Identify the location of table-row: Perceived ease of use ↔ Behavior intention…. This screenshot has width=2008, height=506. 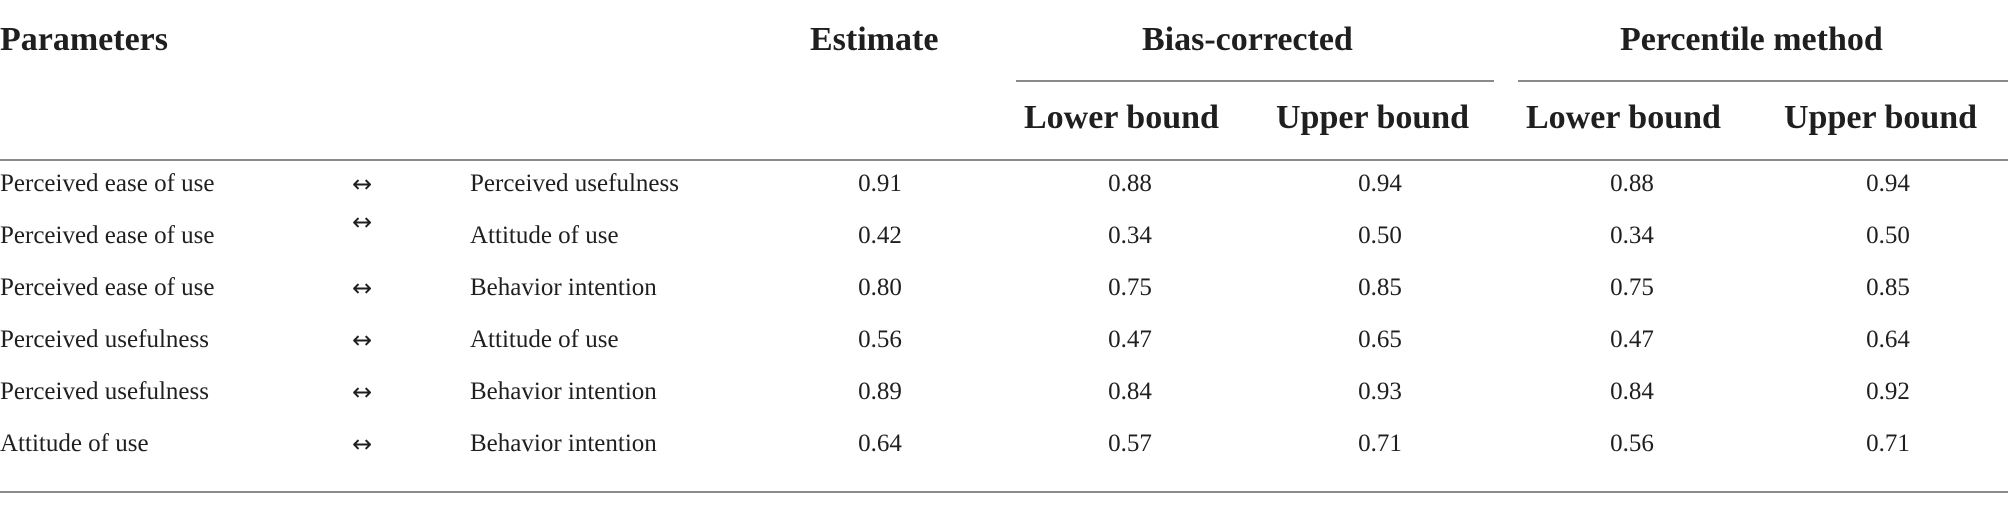
(1004, 288).